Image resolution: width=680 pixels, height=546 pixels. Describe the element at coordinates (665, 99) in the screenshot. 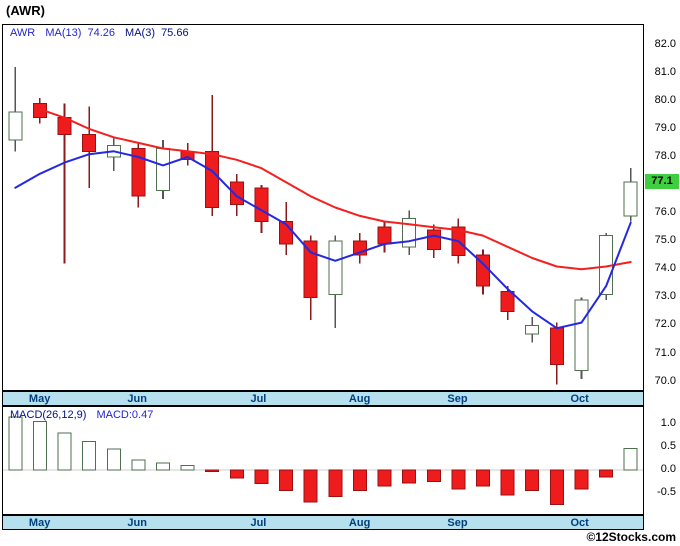

I see `price-axis-label: 80.0` at that location.